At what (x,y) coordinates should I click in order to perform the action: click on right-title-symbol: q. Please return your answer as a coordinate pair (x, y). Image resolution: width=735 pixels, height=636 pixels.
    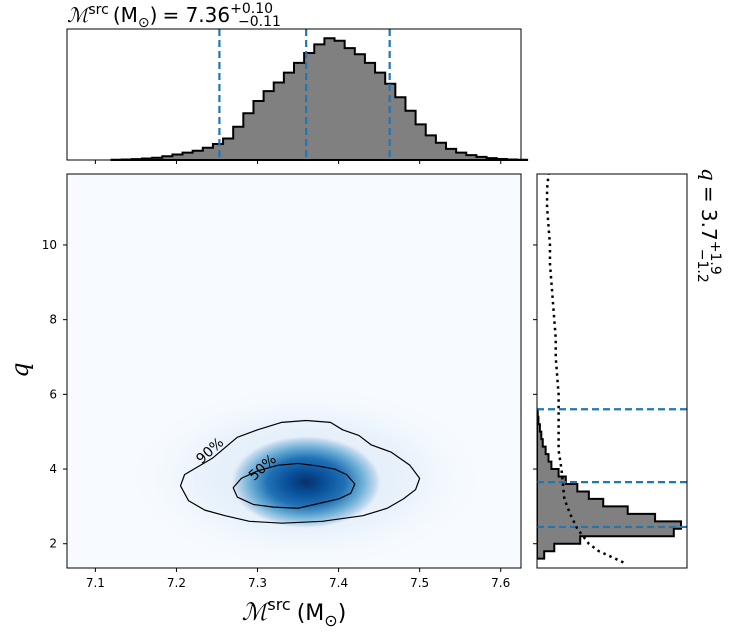
    Looking at the image, I should click on (709, 174).